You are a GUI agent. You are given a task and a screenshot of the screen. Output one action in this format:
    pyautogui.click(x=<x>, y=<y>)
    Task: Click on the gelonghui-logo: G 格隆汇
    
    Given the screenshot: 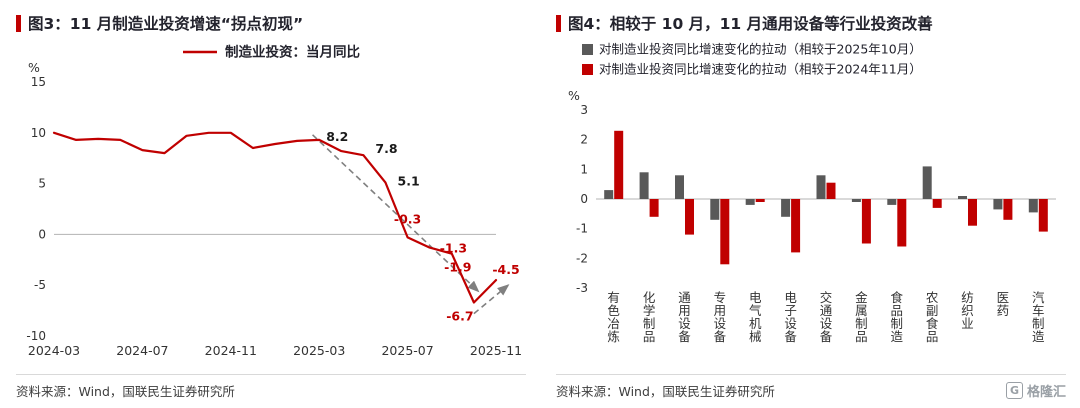 What is the action you would take?
    pyautogui.click(x=1035, y=390)
    